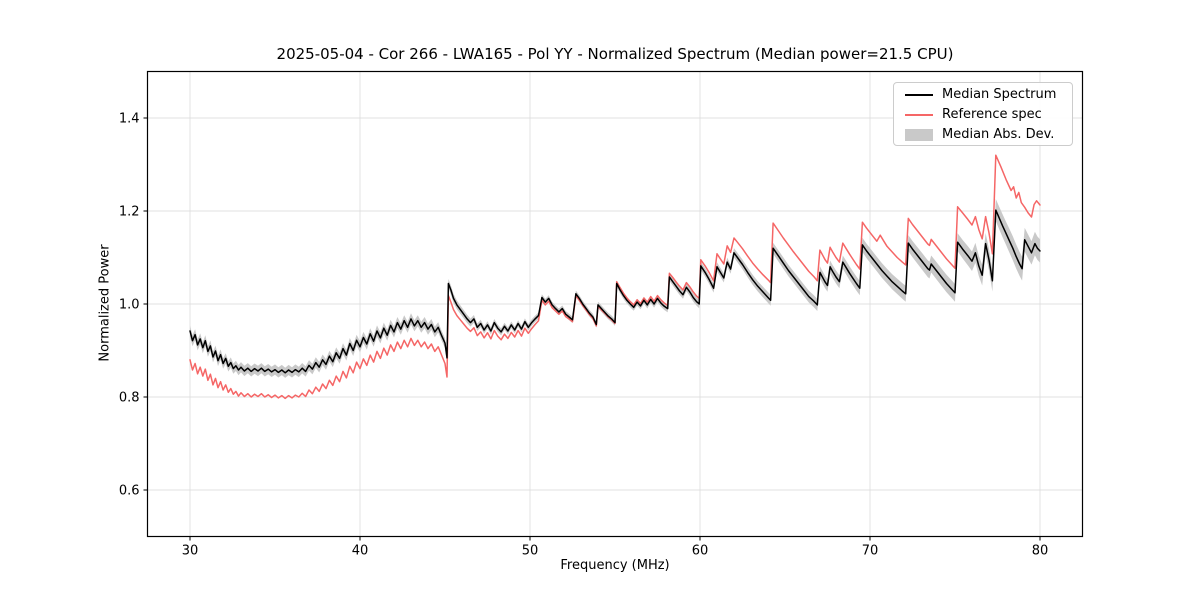 Image resolution: width=1200 pixels, height=600 pixels. What do you see at coordinates (999, 94) in the screenshot?
I see `legend-label: Median Spectrum` at bounding box center [999, 94].